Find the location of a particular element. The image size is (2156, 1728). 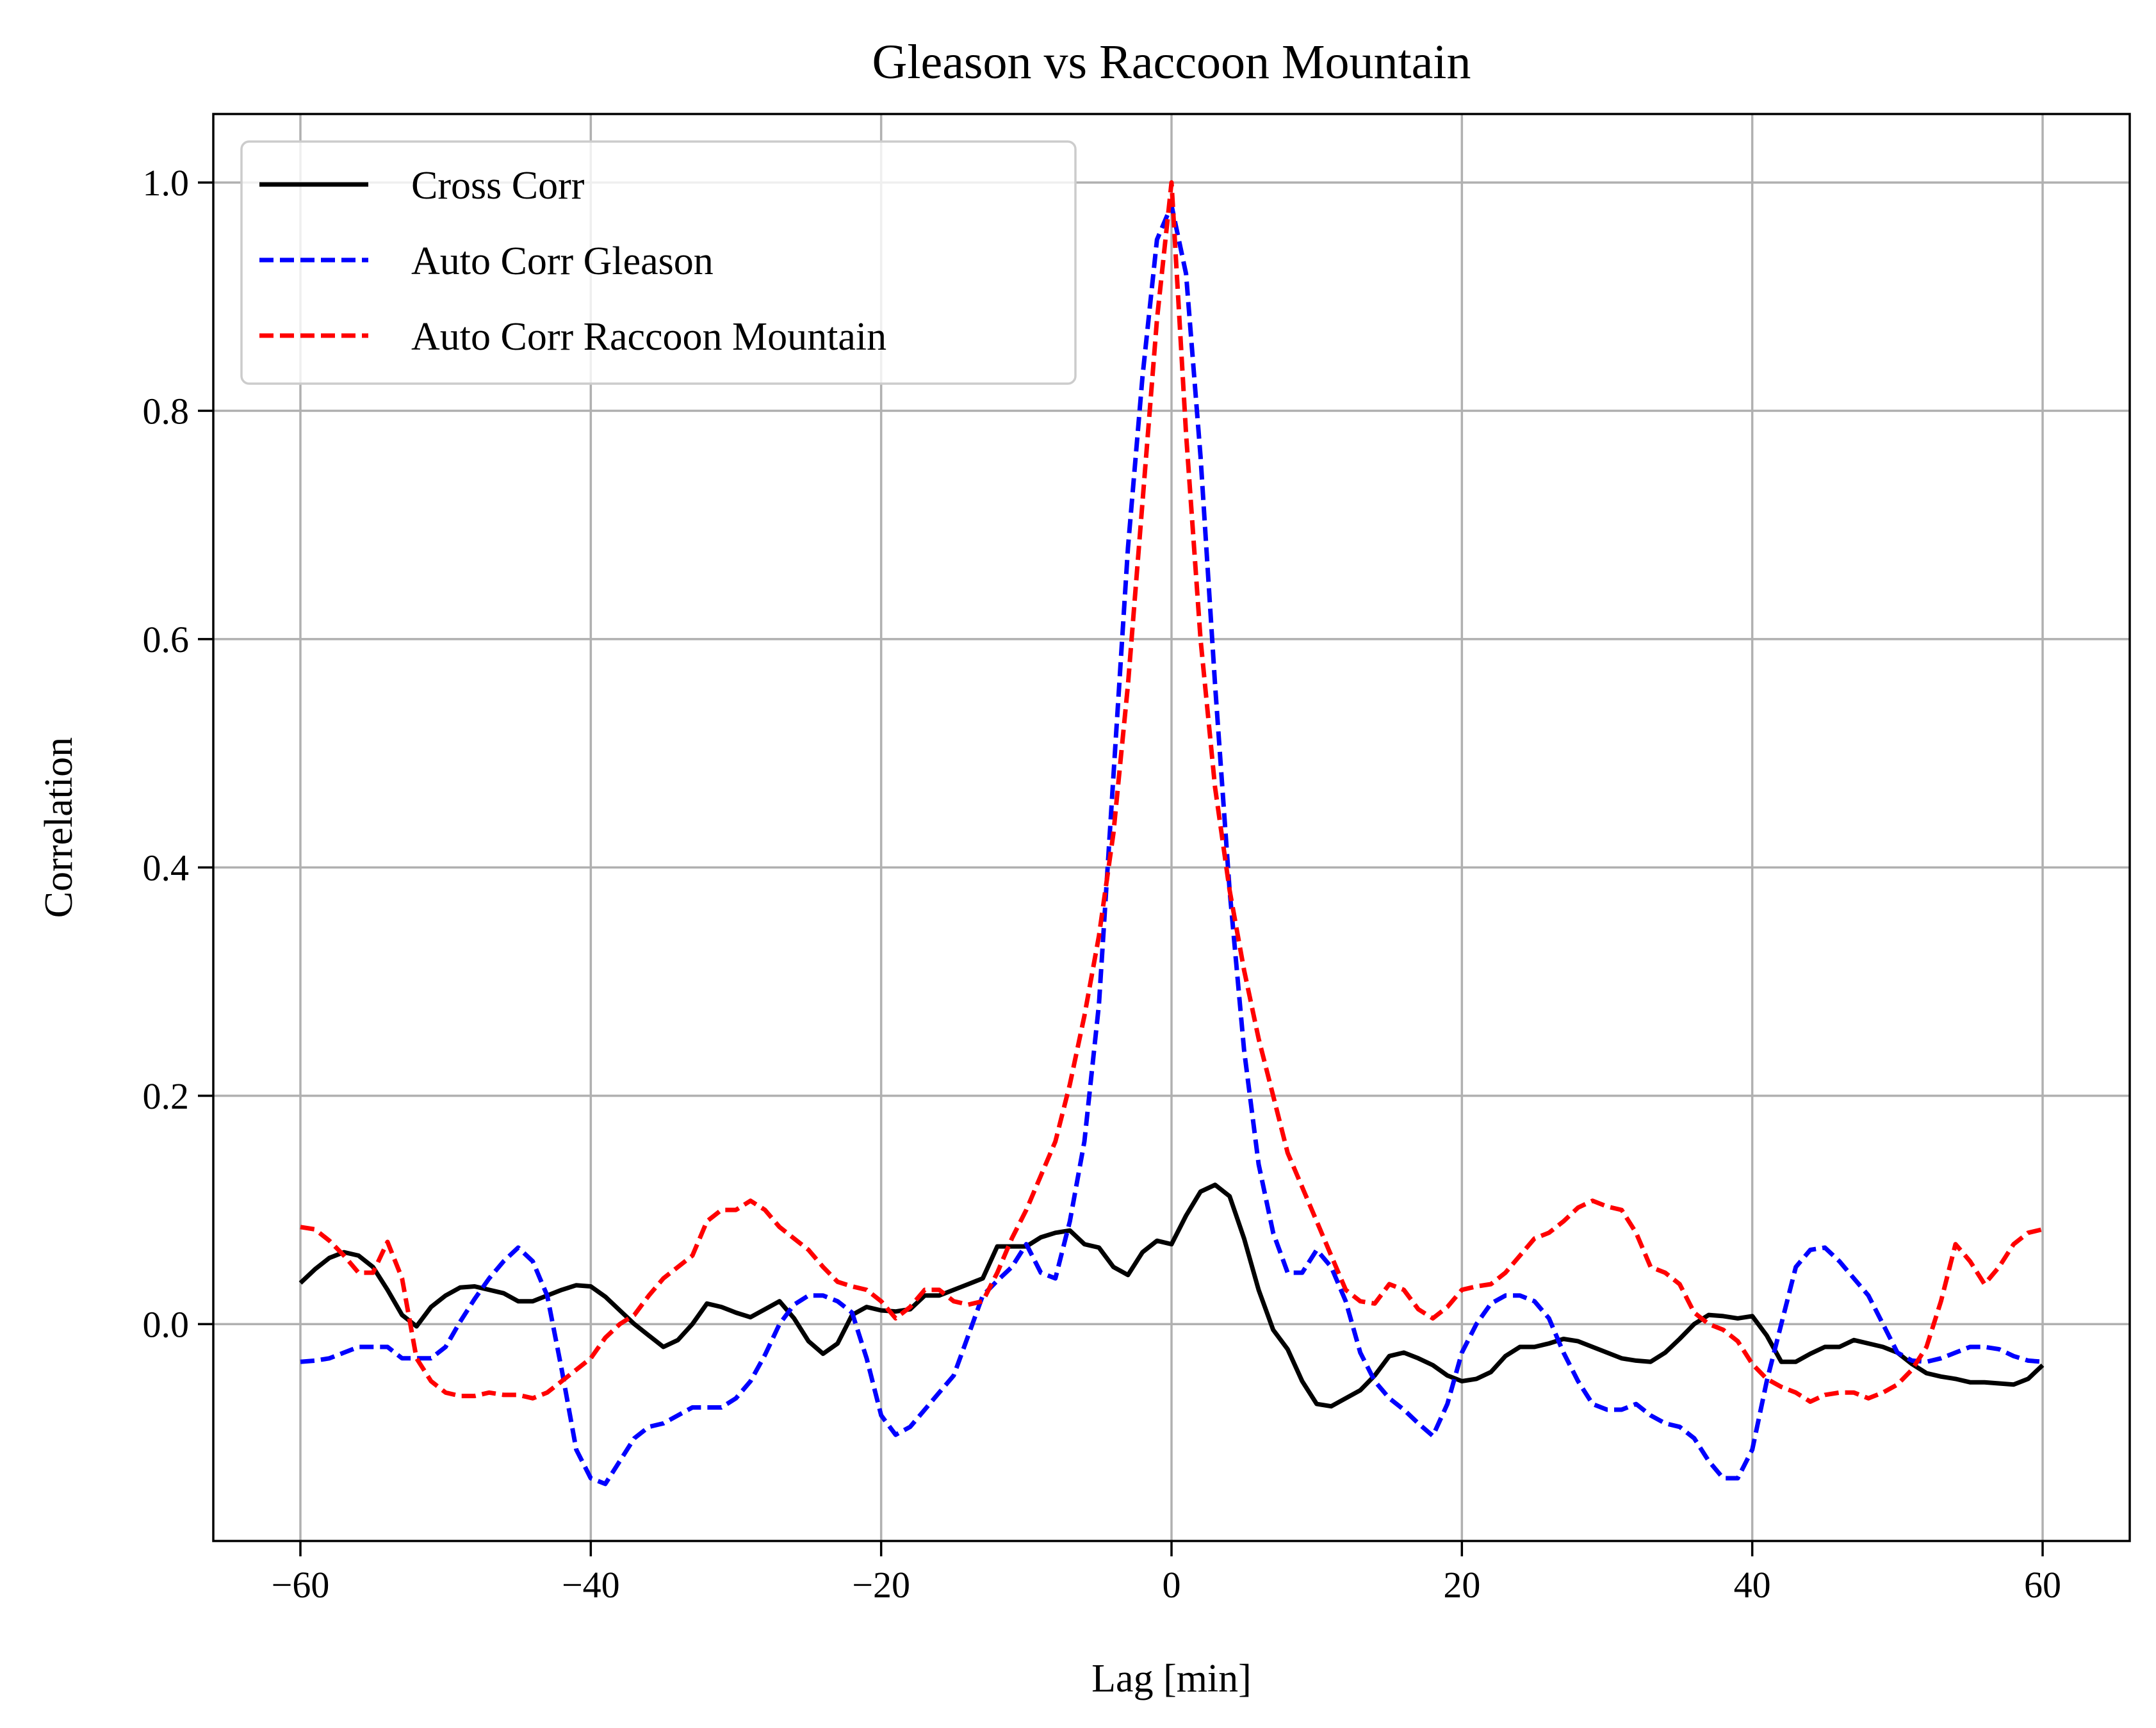

chart-title: Gleason vs Raccoon Mountain is located at coordinates (1171, 62).